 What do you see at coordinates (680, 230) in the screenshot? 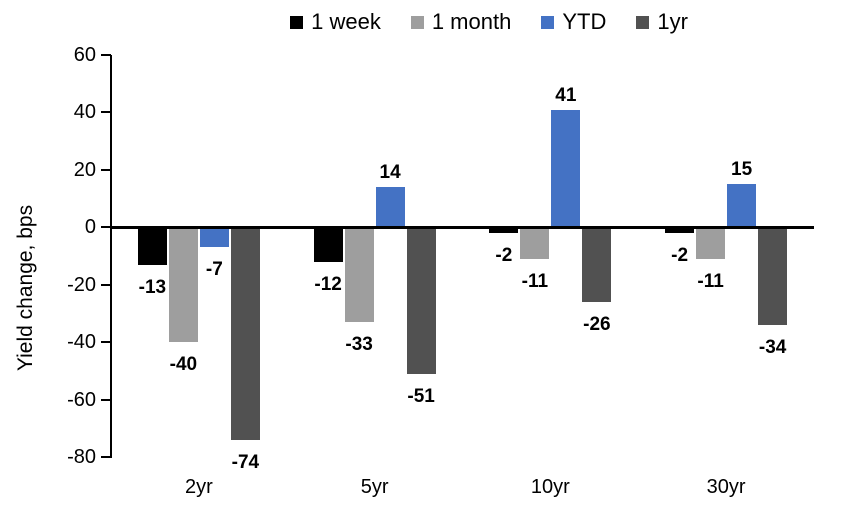
I see `bar-1-week-30yr` at bounding box center [680, 230].